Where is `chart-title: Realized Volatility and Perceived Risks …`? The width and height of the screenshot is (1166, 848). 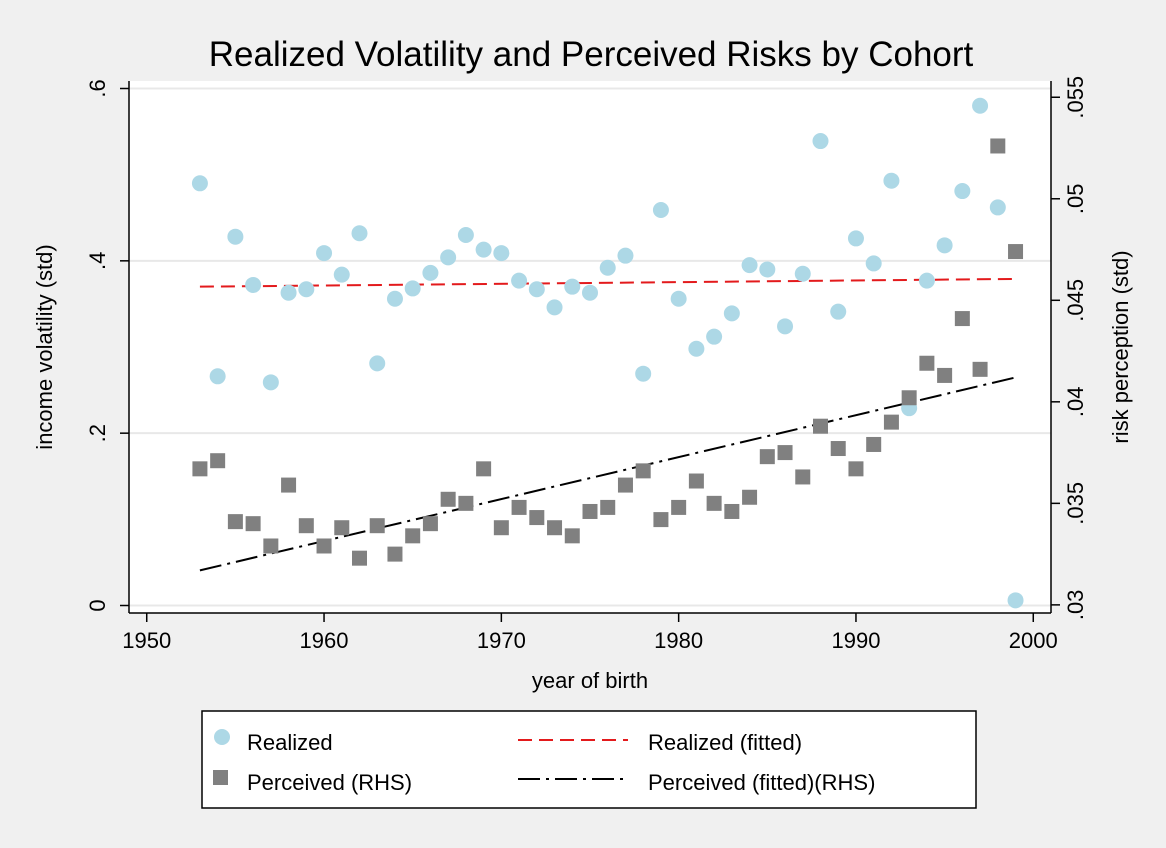 chart-title: Realized Volatility and Perceived Risks … is located at coordinates (591, 54).